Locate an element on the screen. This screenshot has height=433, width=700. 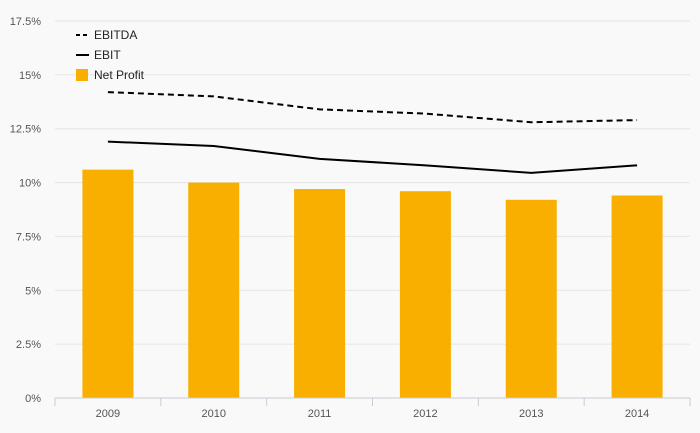
y-tick-label: 7.5% is located at coordinates (28, 237).